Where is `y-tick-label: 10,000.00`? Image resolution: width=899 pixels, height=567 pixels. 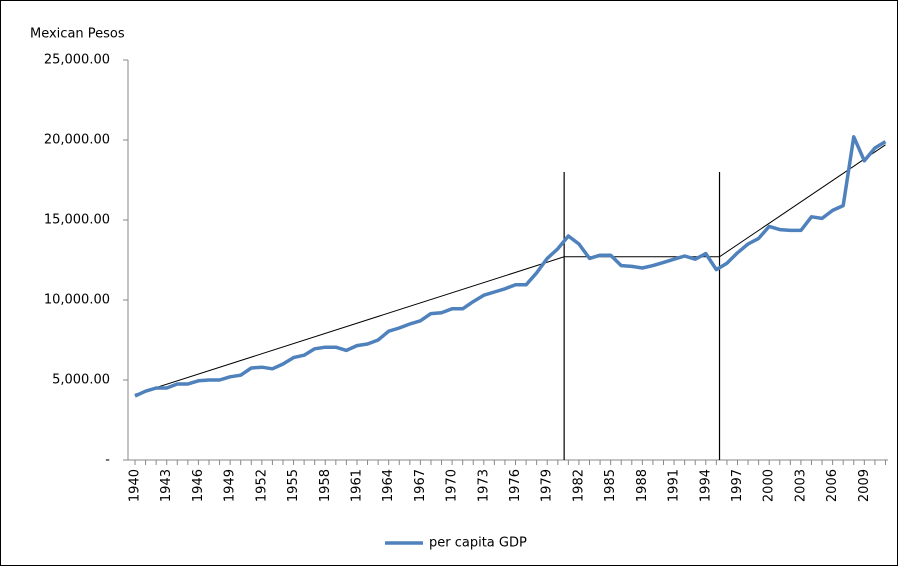 y-tick-label: 10,000.00 is located at coordinates (77, 300).